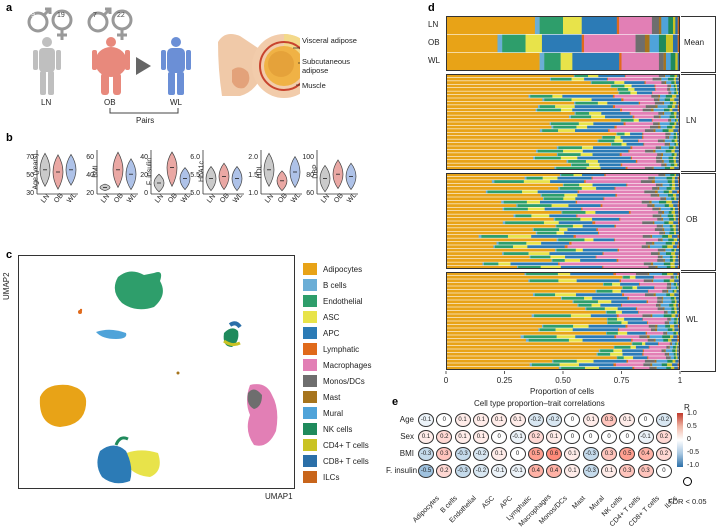 The width and height of the screenshot is (720, 528). What do you see at coordinates (554, 454) in the screenshot?
I see `corr-cell: 0.6` at bounding box center [554, 454].